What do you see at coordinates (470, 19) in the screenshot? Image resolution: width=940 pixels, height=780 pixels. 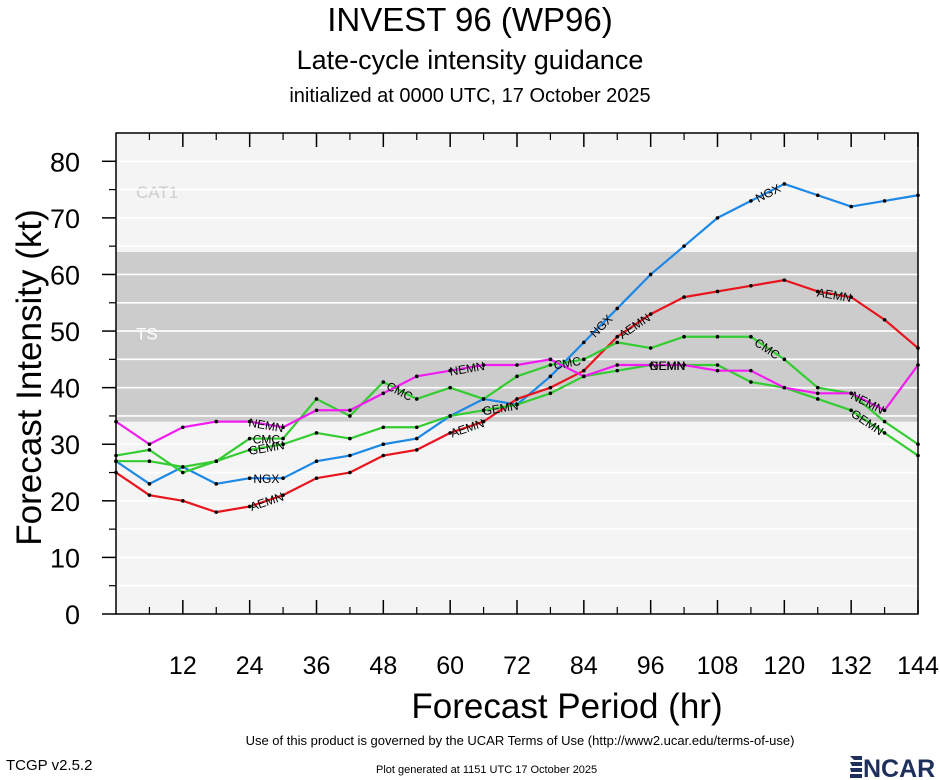 I see `chart-title: INVEST 96 (WP96)` at bounding box center [470, 19].